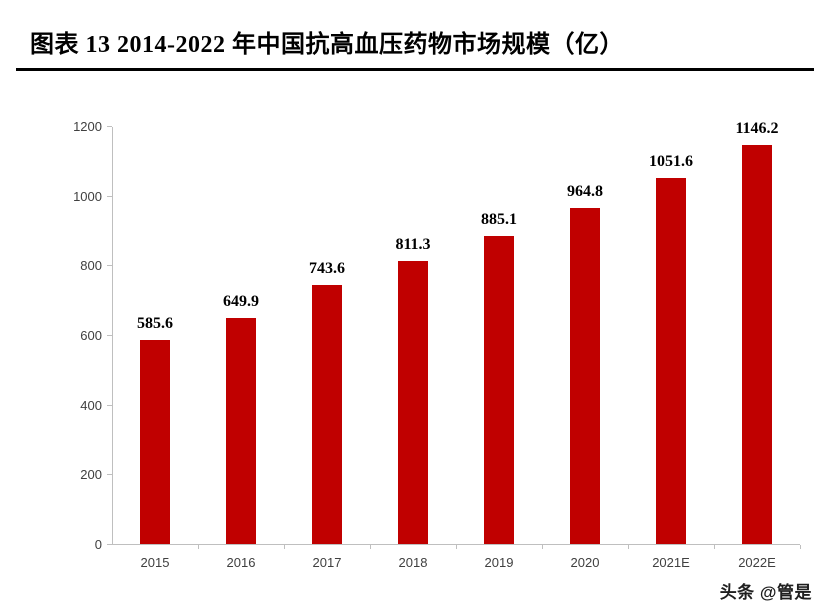  What do you see at coordinates (671, 562) in the screenshot?
I see `x-axis-label: 2021E` at bounding box center [671, 562].